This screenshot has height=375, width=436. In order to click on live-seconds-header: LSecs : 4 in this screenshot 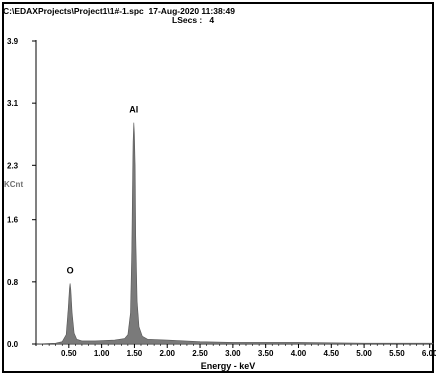, I will do `click(193, 20)`.